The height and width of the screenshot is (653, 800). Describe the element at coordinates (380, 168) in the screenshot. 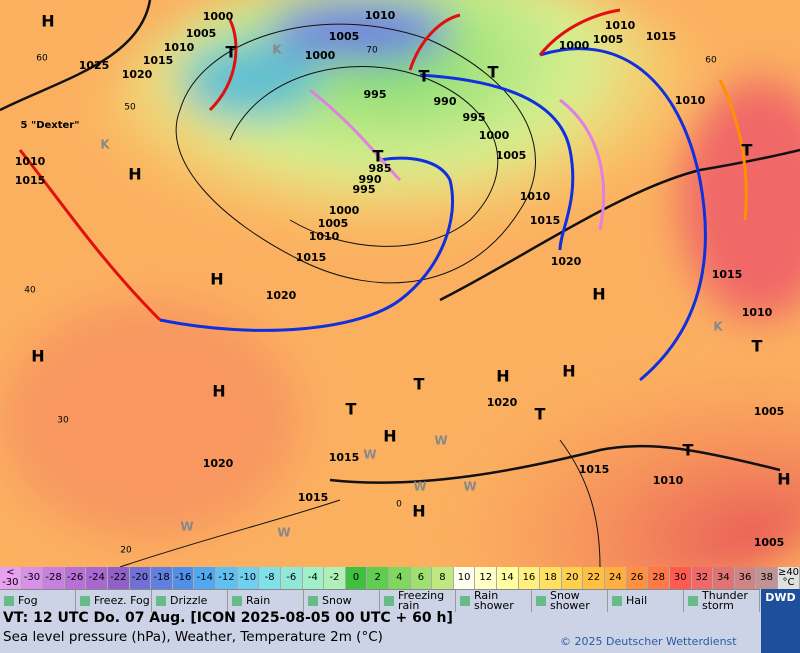

I see `pressure-label: 985` at that location.